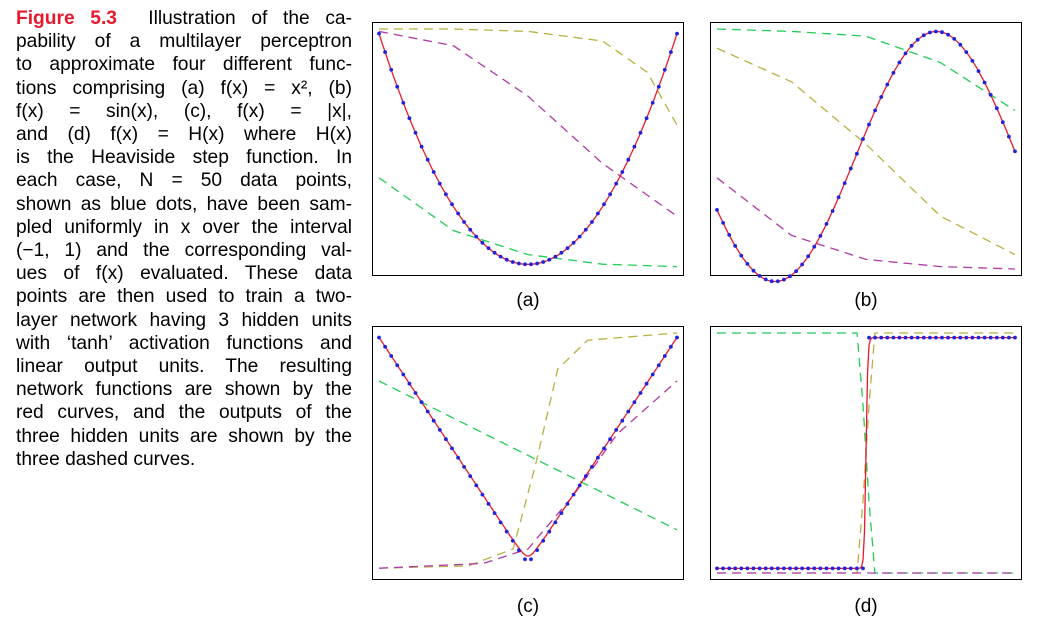 This screenshot has height=632, width=1044. Describe the element at coordinates (184, 181) in the screenshot. I see `caption-line: each case, N = 50 data points,` at that location.